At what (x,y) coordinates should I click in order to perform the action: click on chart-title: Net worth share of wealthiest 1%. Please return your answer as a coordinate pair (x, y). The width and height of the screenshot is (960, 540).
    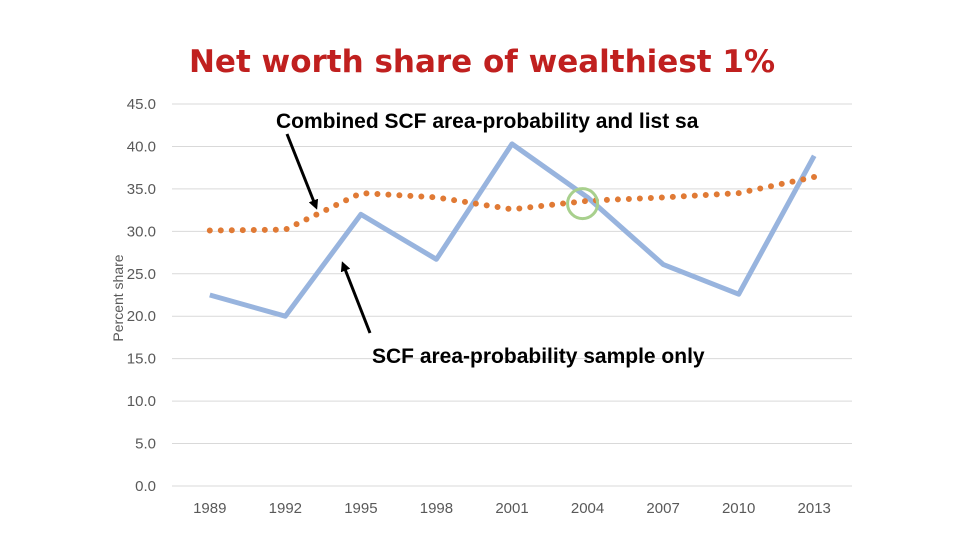
    Looking at the image, I should click on (482, 62).